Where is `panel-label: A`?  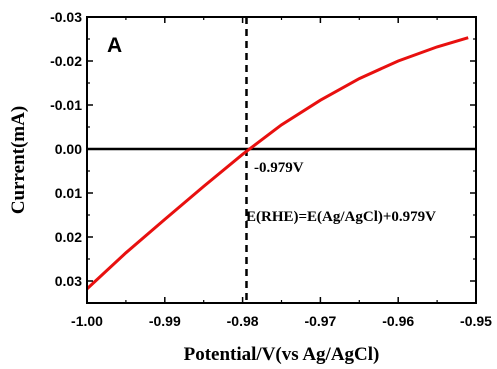 panel-label: A is located at coordinates (114, 45).